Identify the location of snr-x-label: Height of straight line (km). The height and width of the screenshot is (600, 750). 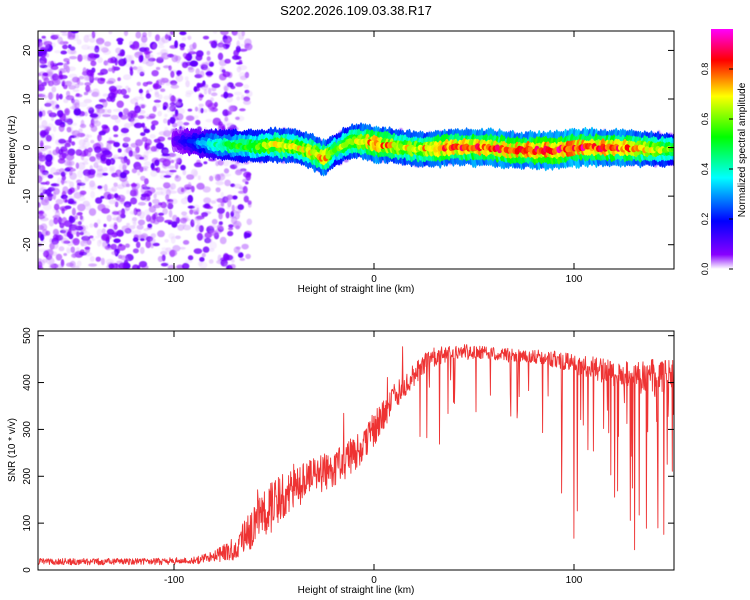
(356, 590).